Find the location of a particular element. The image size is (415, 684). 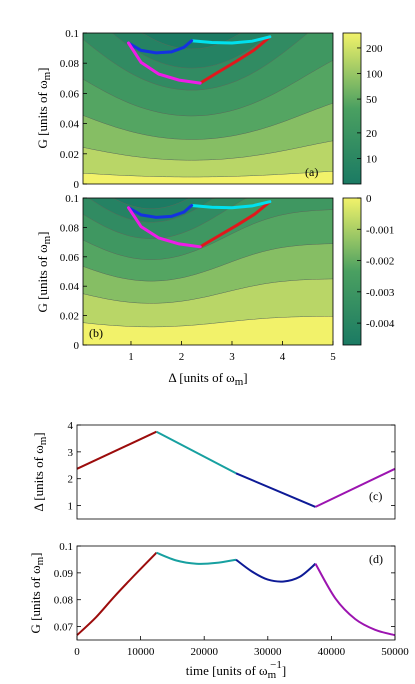

panel-b-colorbar is located at coordinates (352, 271).